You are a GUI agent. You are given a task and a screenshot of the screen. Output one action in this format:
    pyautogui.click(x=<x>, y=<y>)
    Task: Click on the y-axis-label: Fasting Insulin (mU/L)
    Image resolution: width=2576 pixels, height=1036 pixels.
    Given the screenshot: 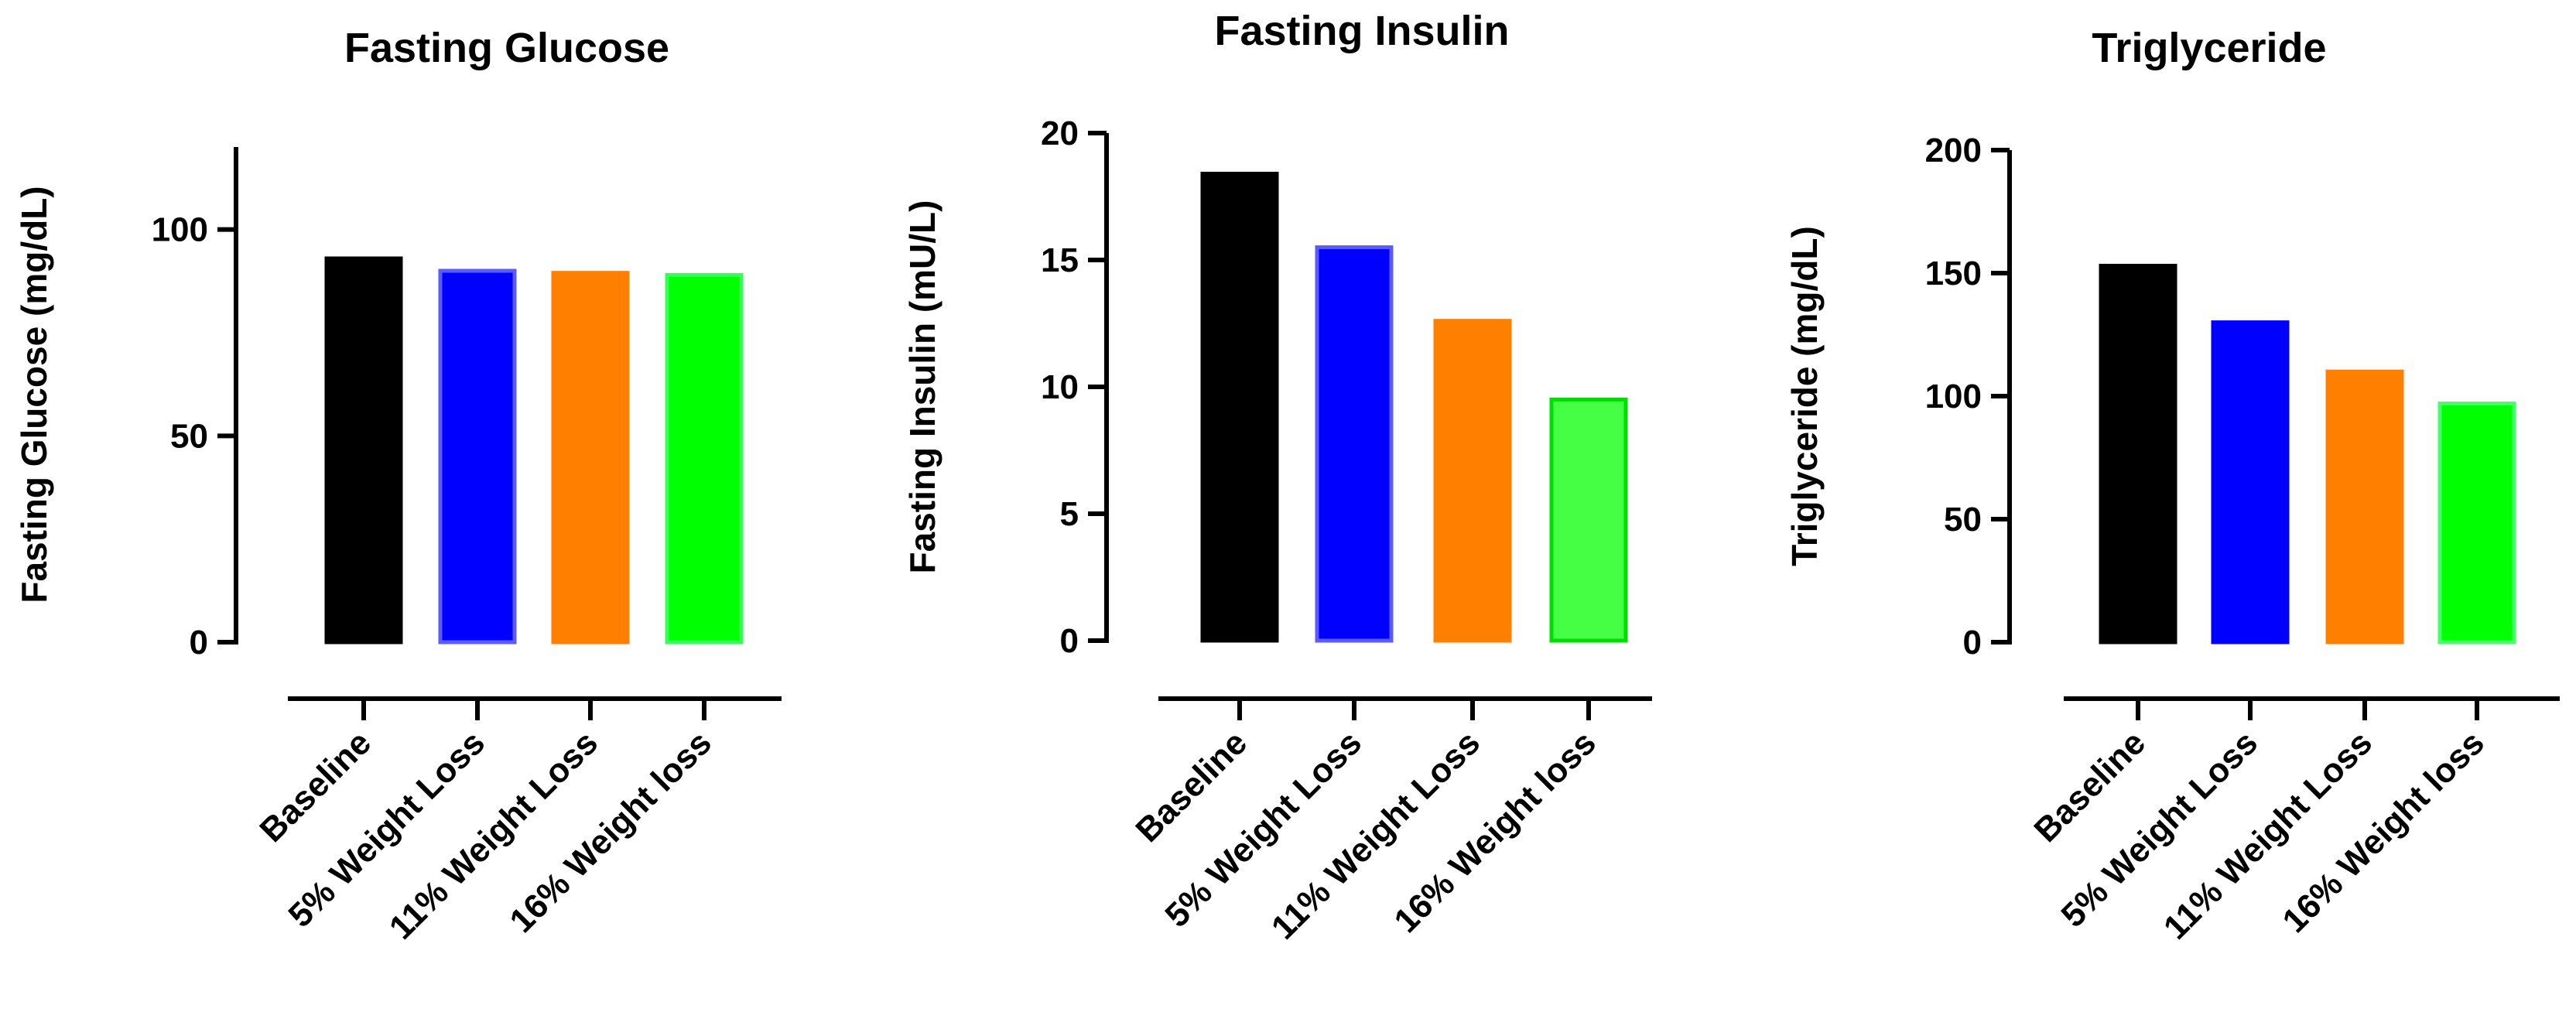 What is the action you would take?
    pyautogui.click(x=922, y=387)
    